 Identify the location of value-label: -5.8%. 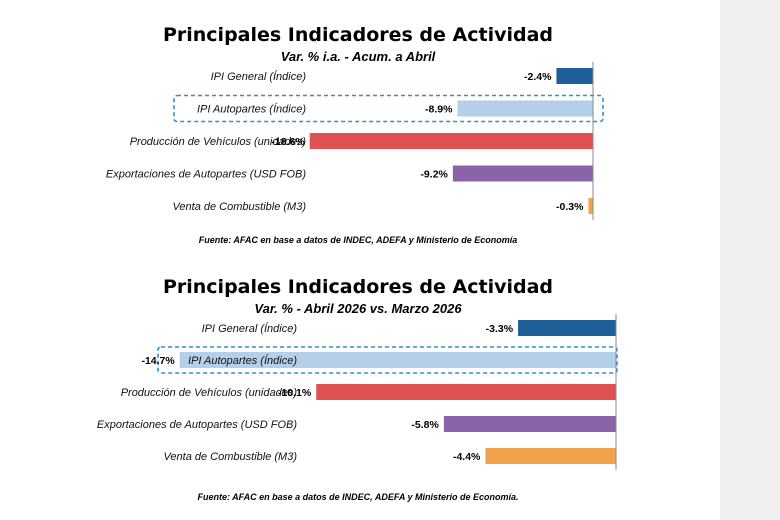
(425, 425).